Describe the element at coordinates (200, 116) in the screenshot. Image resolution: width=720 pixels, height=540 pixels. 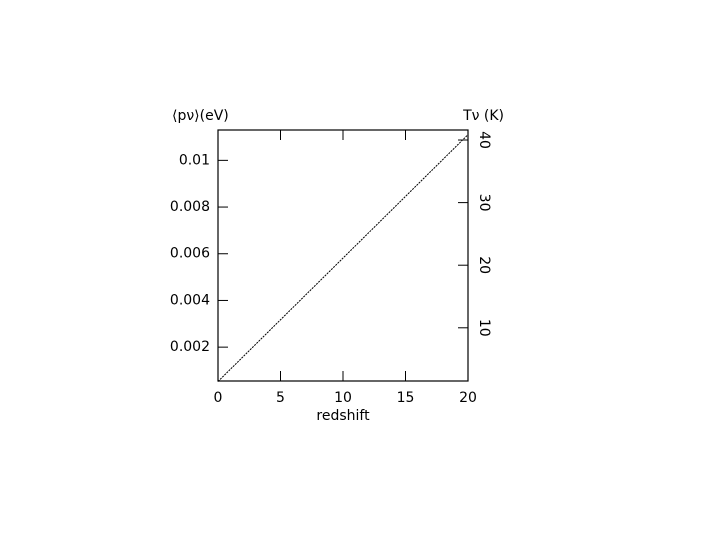
I see `y-axis-label: ⟨pν⟩(eV)` at that location.